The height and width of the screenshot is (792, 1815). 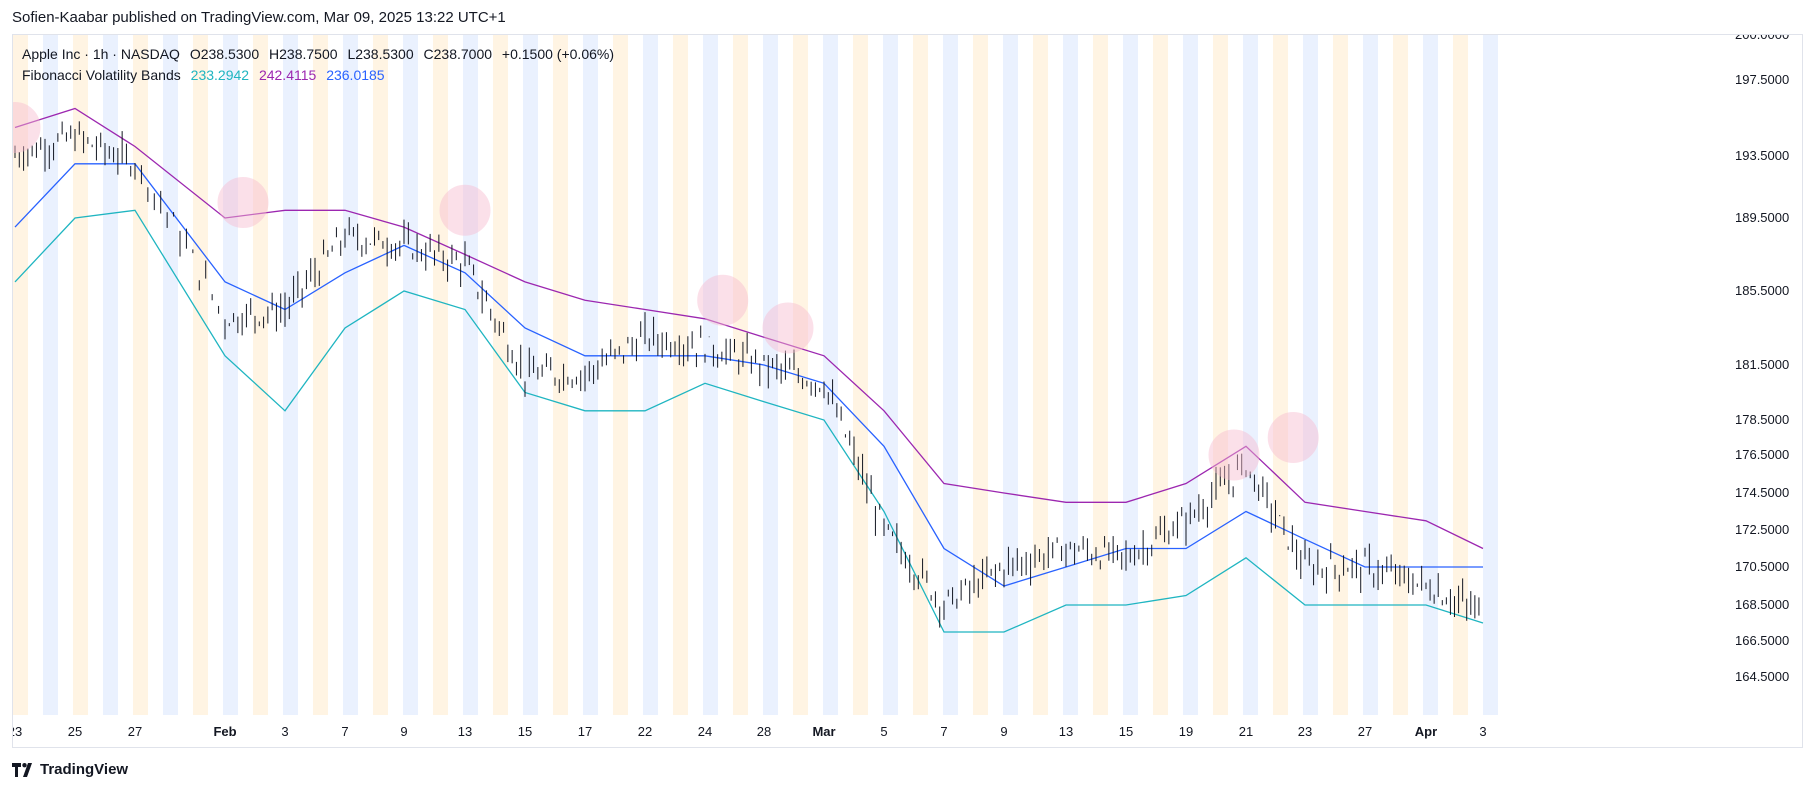 I want to click on low-value: L238.5300, so click(x=380, y=54).